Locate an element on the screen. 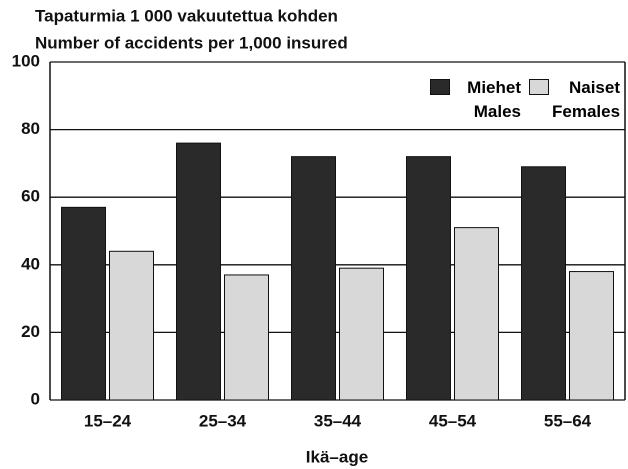 The width and height of the screenshot is (628, 469). legend-entry: Naiset Females is located at coordinates (574, 100).